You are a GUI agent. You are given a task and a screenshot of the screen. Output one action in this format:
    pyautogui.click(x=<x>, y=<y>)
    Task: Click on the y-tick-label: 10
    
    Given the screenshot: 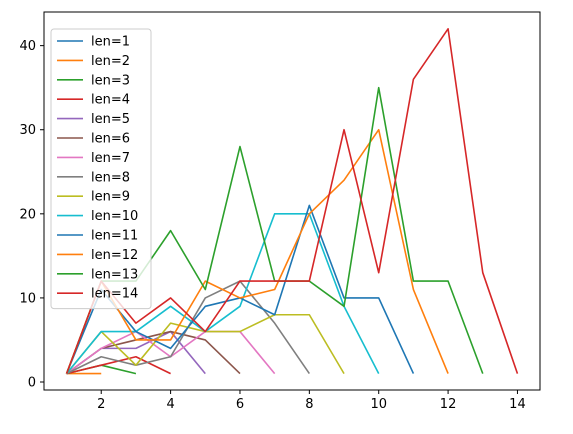 What is the action you would take?
    pyautogui.click(x=27, y=298)
    